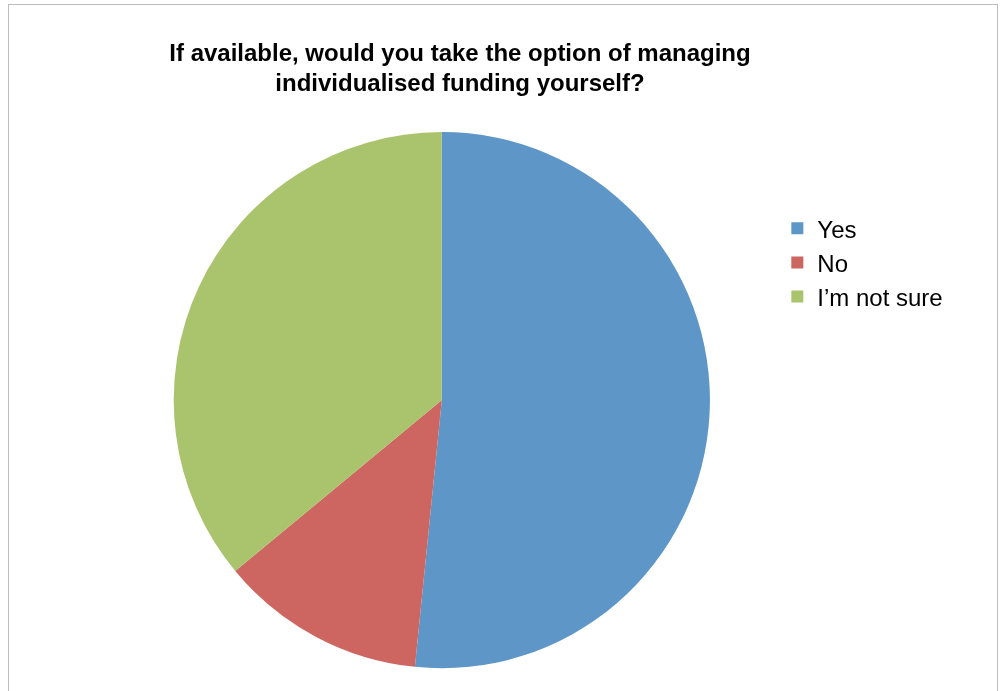 The height and width of the screenshot is (691, 1003). What do you see at coordinates (460, 68) in the screenshot?
I see `chart-title: If available, would you take the option of managing individualised funding yourself?` at bounding box center [460, 68].